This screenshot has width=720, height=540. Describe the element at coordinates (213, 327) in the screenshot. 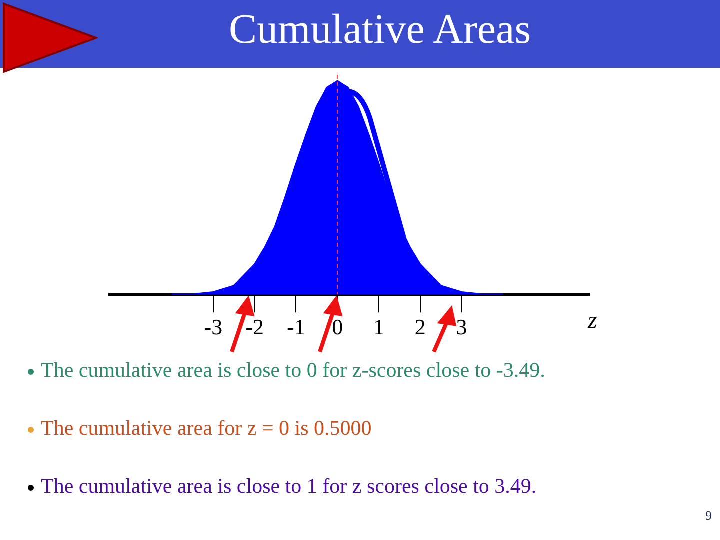

I see `x-tick-label: -3` at that location.